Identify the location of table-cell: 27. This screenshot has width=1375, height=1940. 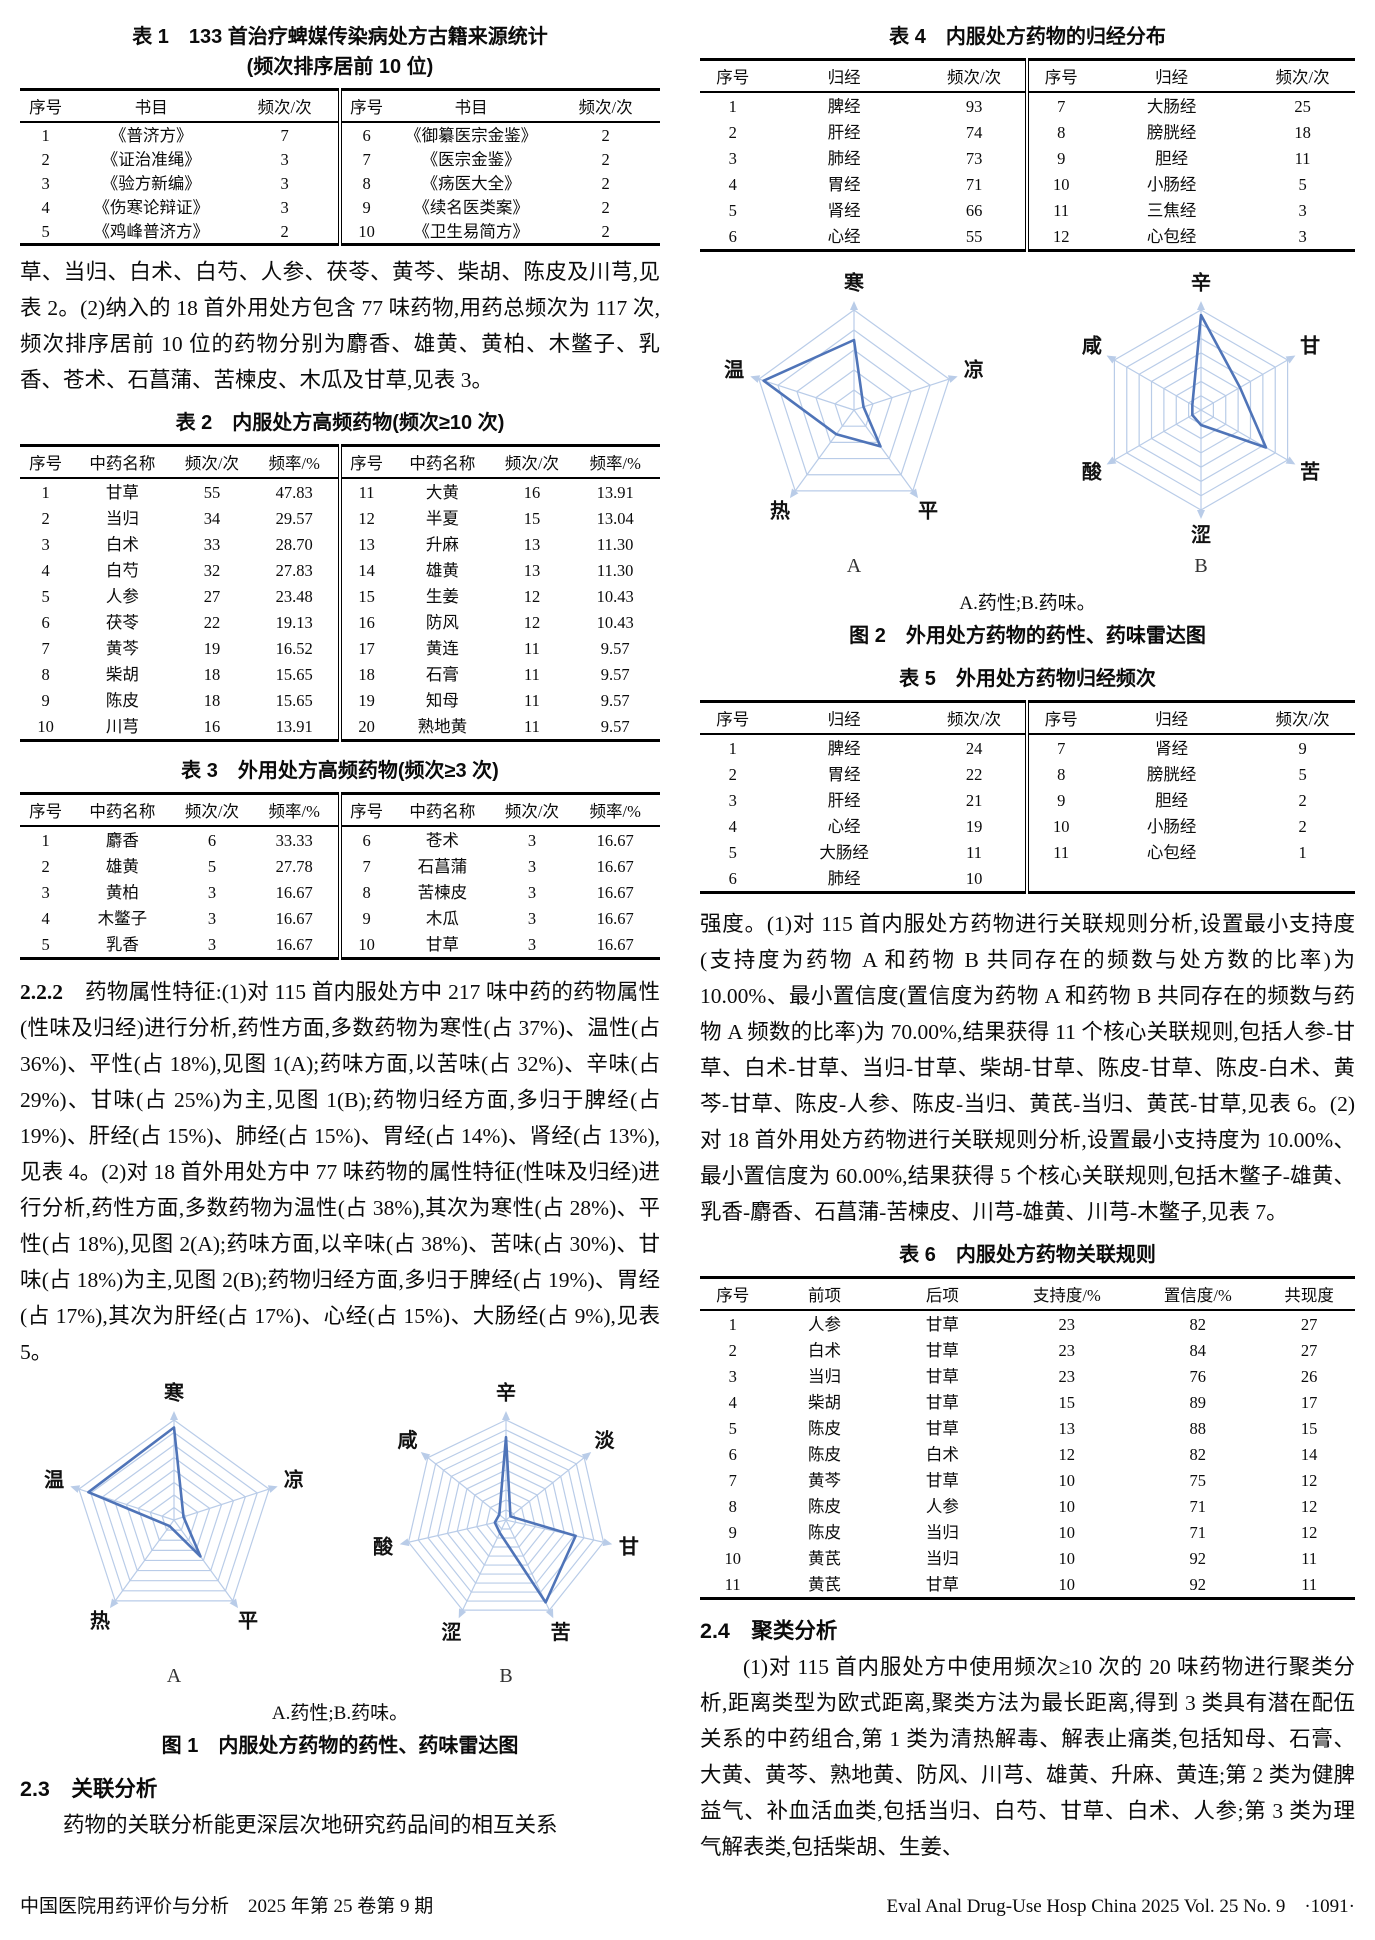
(1309, 1324).